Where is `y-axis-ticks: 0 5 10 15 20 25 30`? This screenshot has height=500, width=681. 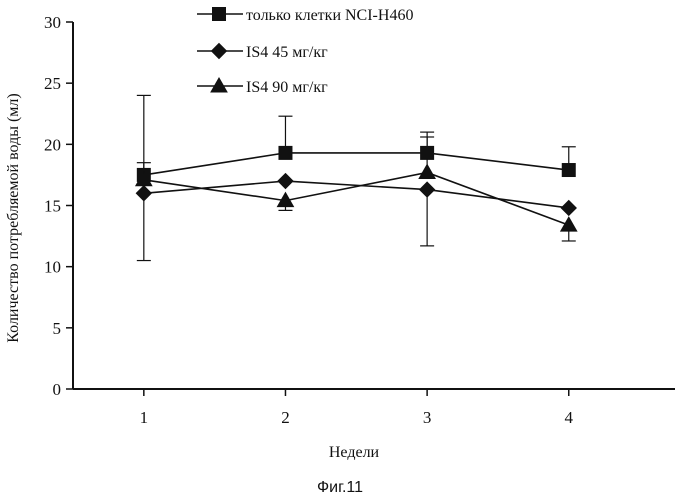
y-axis-ticks: 0 5 10 15 20 25 30 is located at coordinates (58, 206).